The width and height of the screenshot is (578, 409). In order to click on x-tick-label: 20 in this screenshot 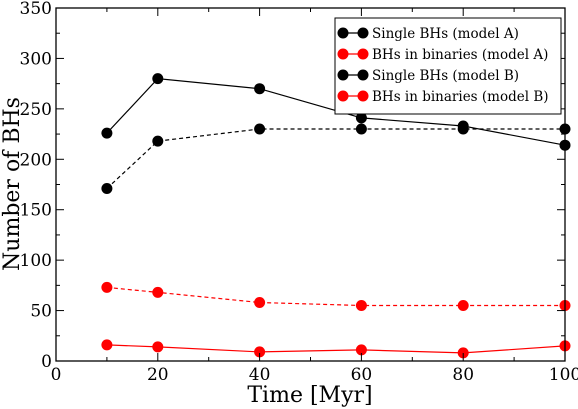, I will do `click(158, 375)`.